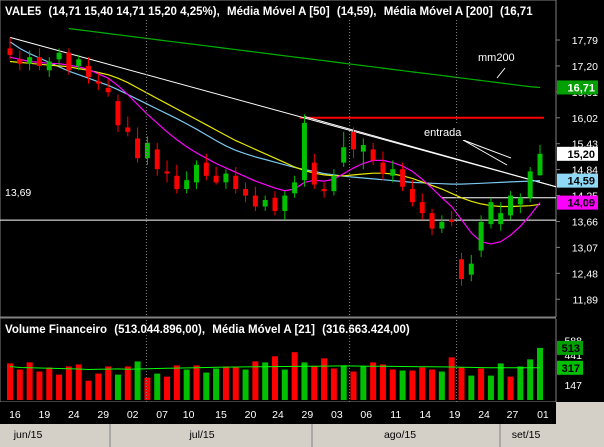 The image size is (604, 447). Describe the element at coordinates (366, 330) in the screenshot. I see `volume-ma-value: (316.663.424,00)` at that location.